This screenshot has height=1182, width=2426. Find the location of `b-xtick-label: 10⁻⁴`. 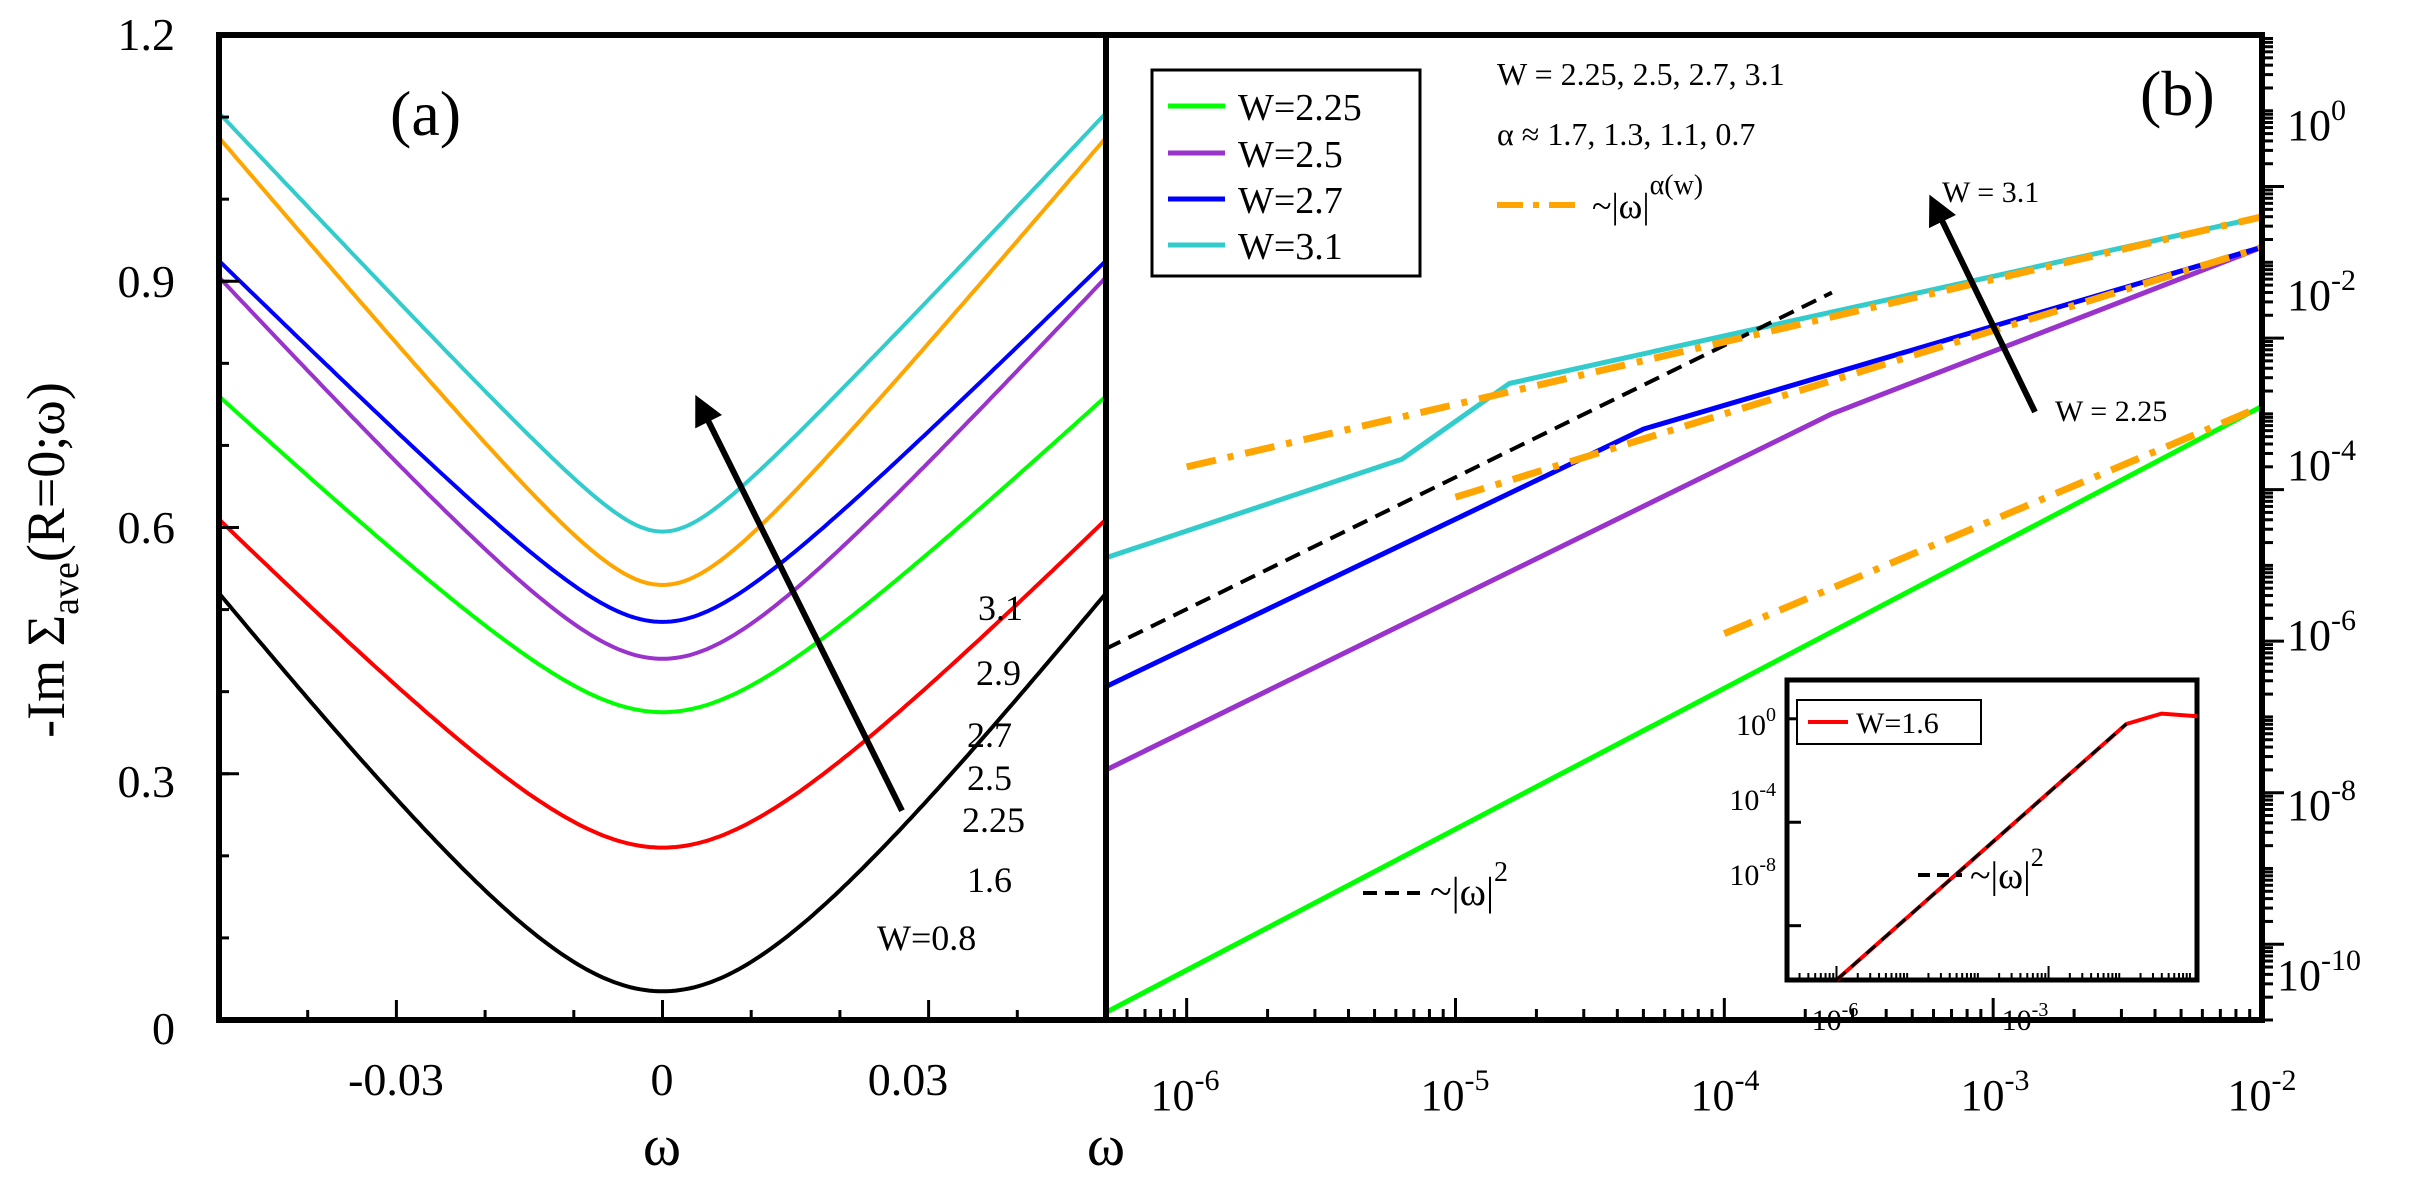

b-xtick-label: 10⁻⁴ is located at coordinates (1725, 1092).